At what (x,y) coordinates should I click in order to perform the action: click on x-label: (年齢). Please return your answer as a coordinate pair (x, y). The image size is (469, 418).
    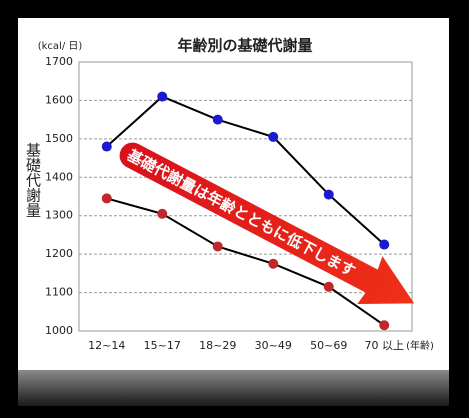
    Looking at the image, I should click on (420, 345).